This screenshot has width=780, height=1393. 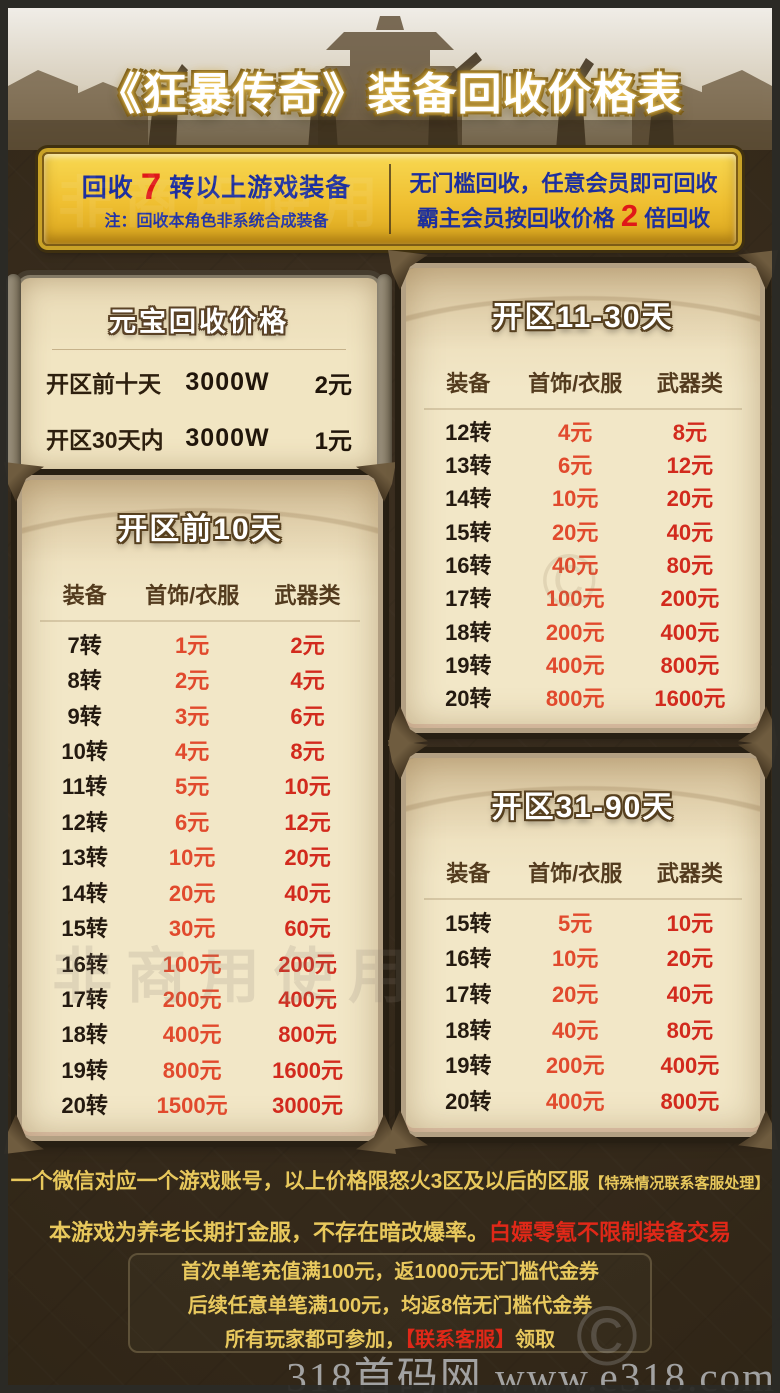 What do you see at coordinates (583, 697) in the screenshot?
I see `table-row: 20转 800元 1600元` at bounding box center [583, 697].